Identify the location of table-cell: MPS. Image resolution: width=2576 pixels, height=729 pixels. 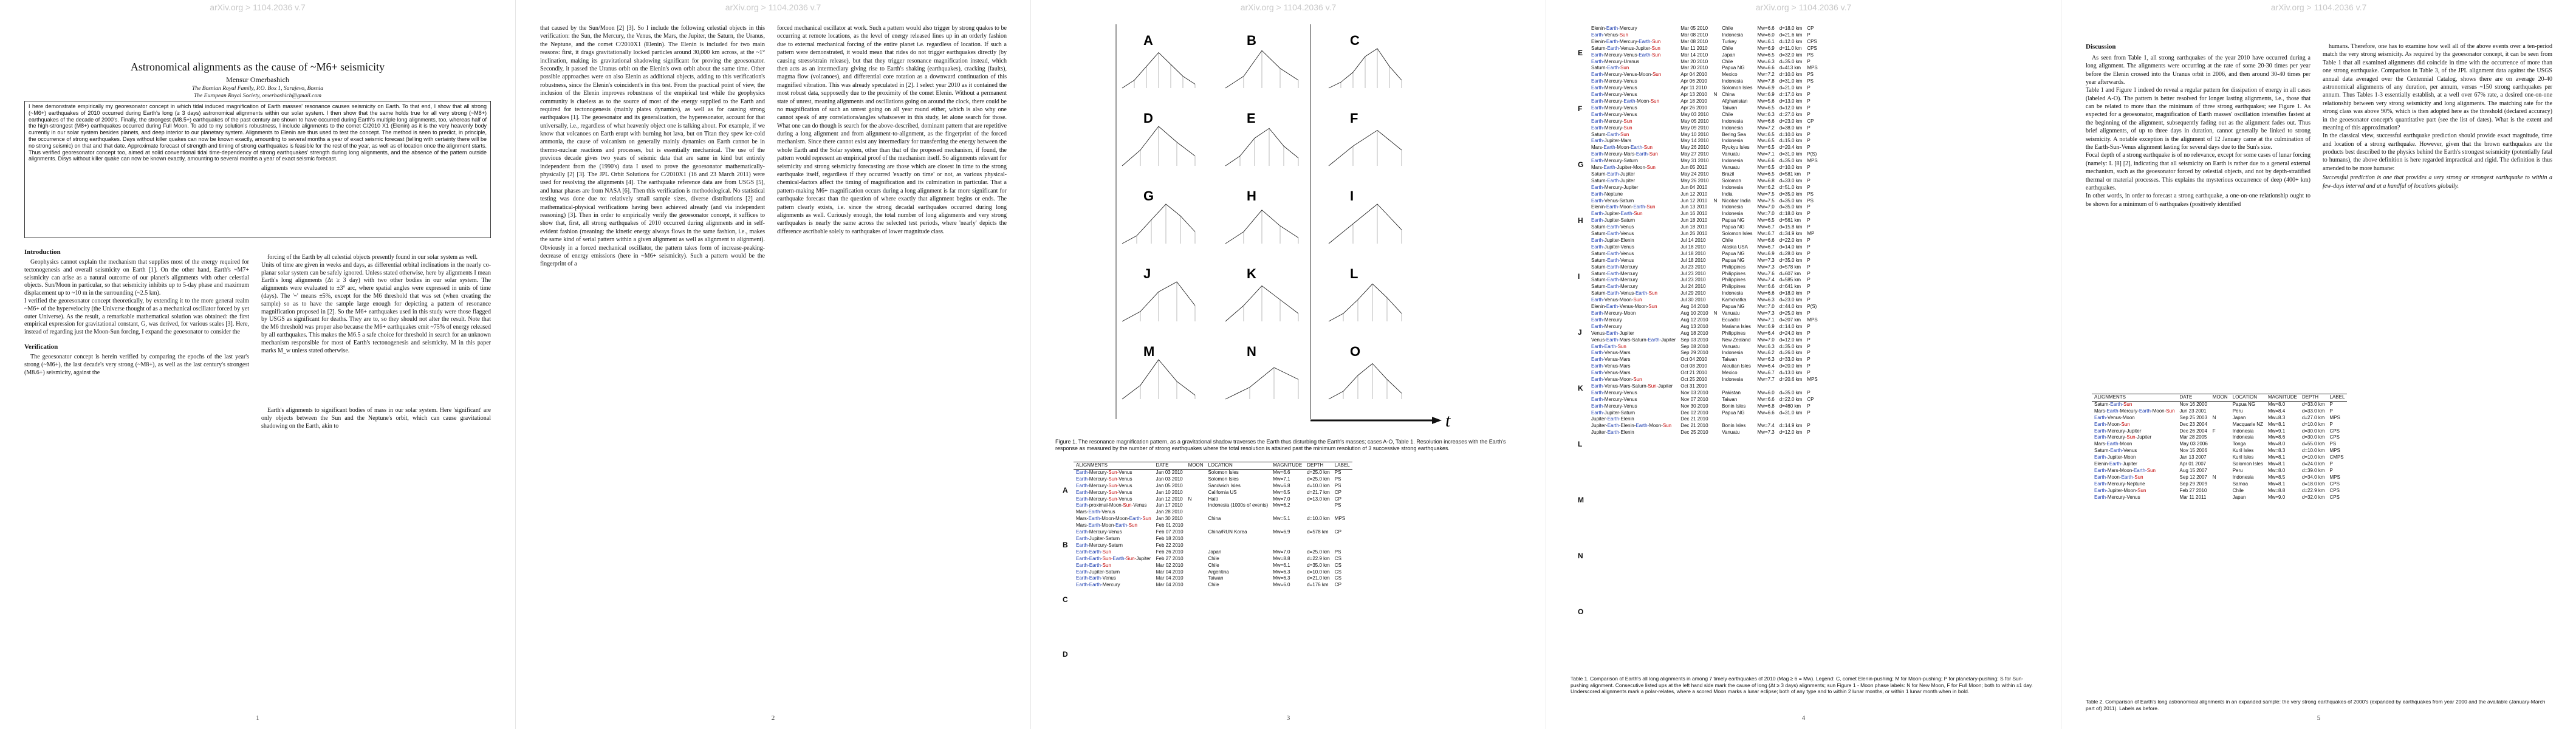
(1812, 320).